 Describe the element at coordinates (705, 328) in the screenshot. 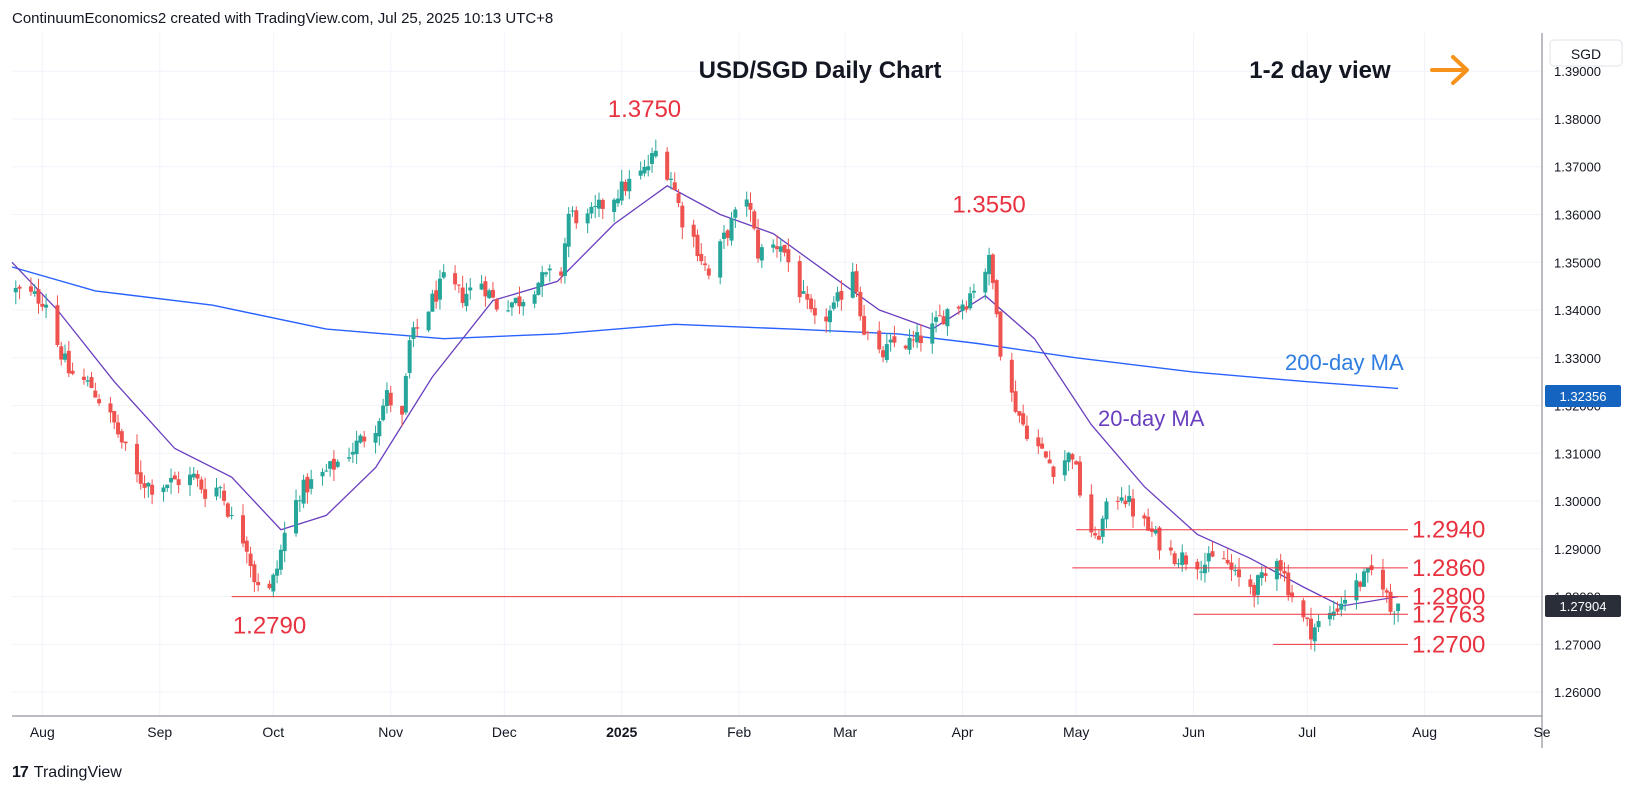

I see `ma200-line` at that location.